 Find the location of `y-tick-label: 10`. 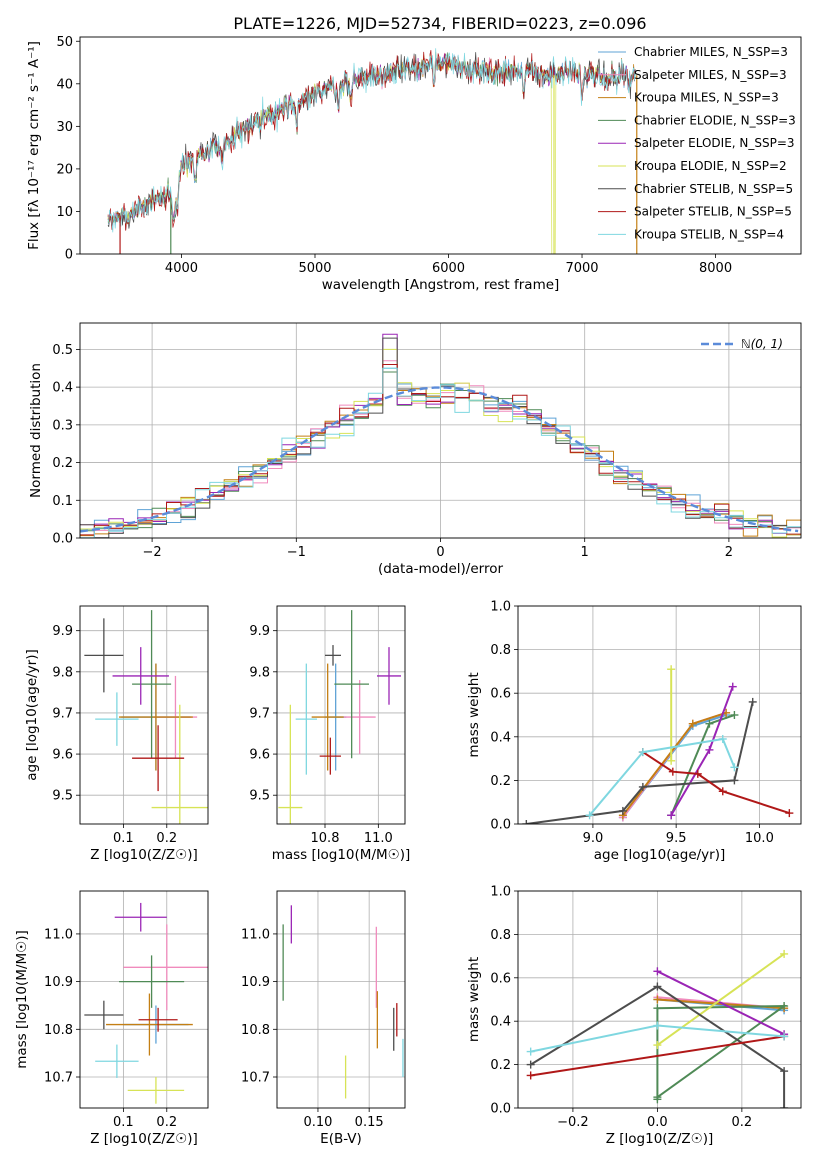

y-tick-label: 10 is located at coordinates (64, 212).